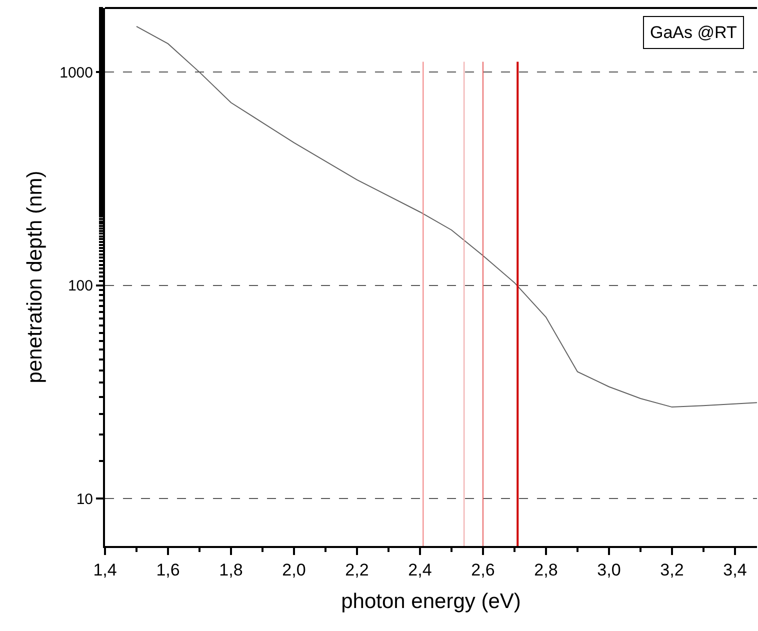 The height and width of the screenshot is (631, 758). I want to click on x-tick-label: 1,6, so click(168, 570).